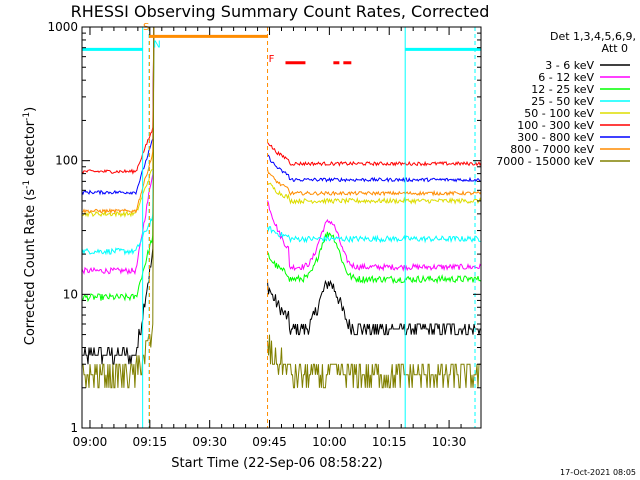  What do you see at coordinates (62, 27) in the screenshot?
I see `y-tick-label-1000: 1000` at bounding box center [62, 27].